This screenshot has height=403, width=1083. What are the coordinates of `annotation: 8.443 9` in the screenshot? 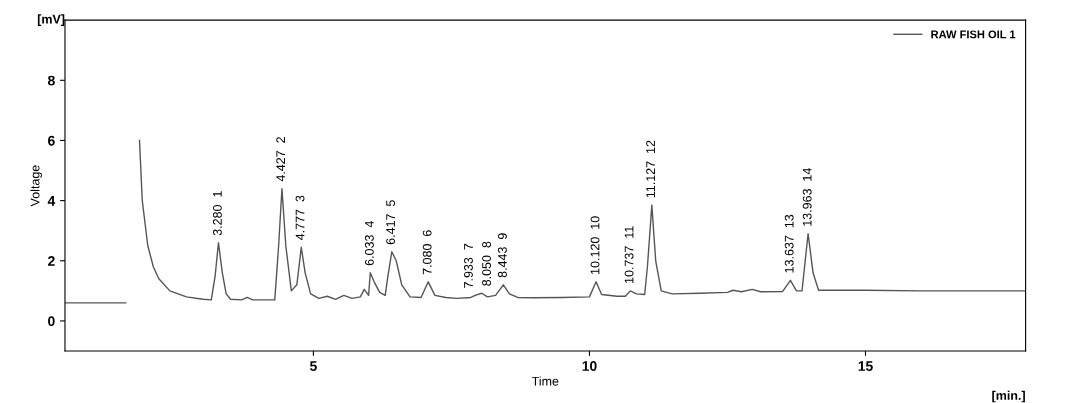 It's located at (502, 255).